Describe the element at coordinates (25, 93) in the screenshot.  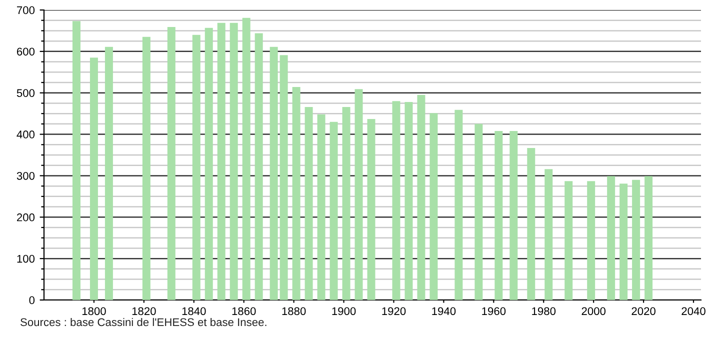
I see `y-tick-label: 500` at that location.